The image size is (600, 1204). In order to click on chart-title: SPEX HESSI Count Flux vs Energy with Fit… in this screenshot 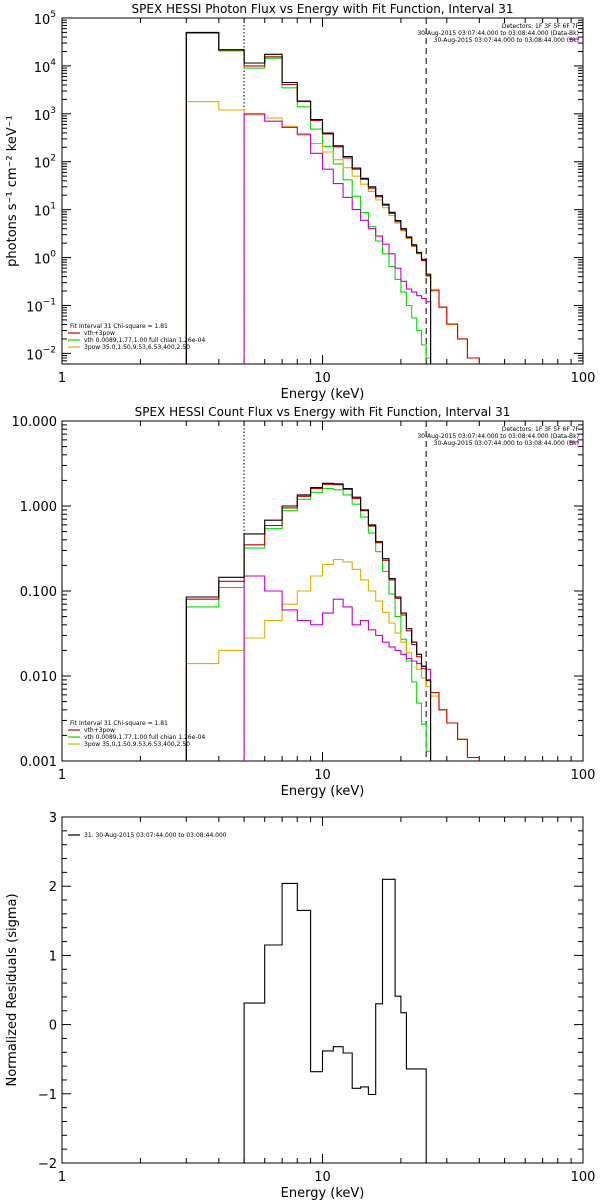, I will do `click(323, 412)`.